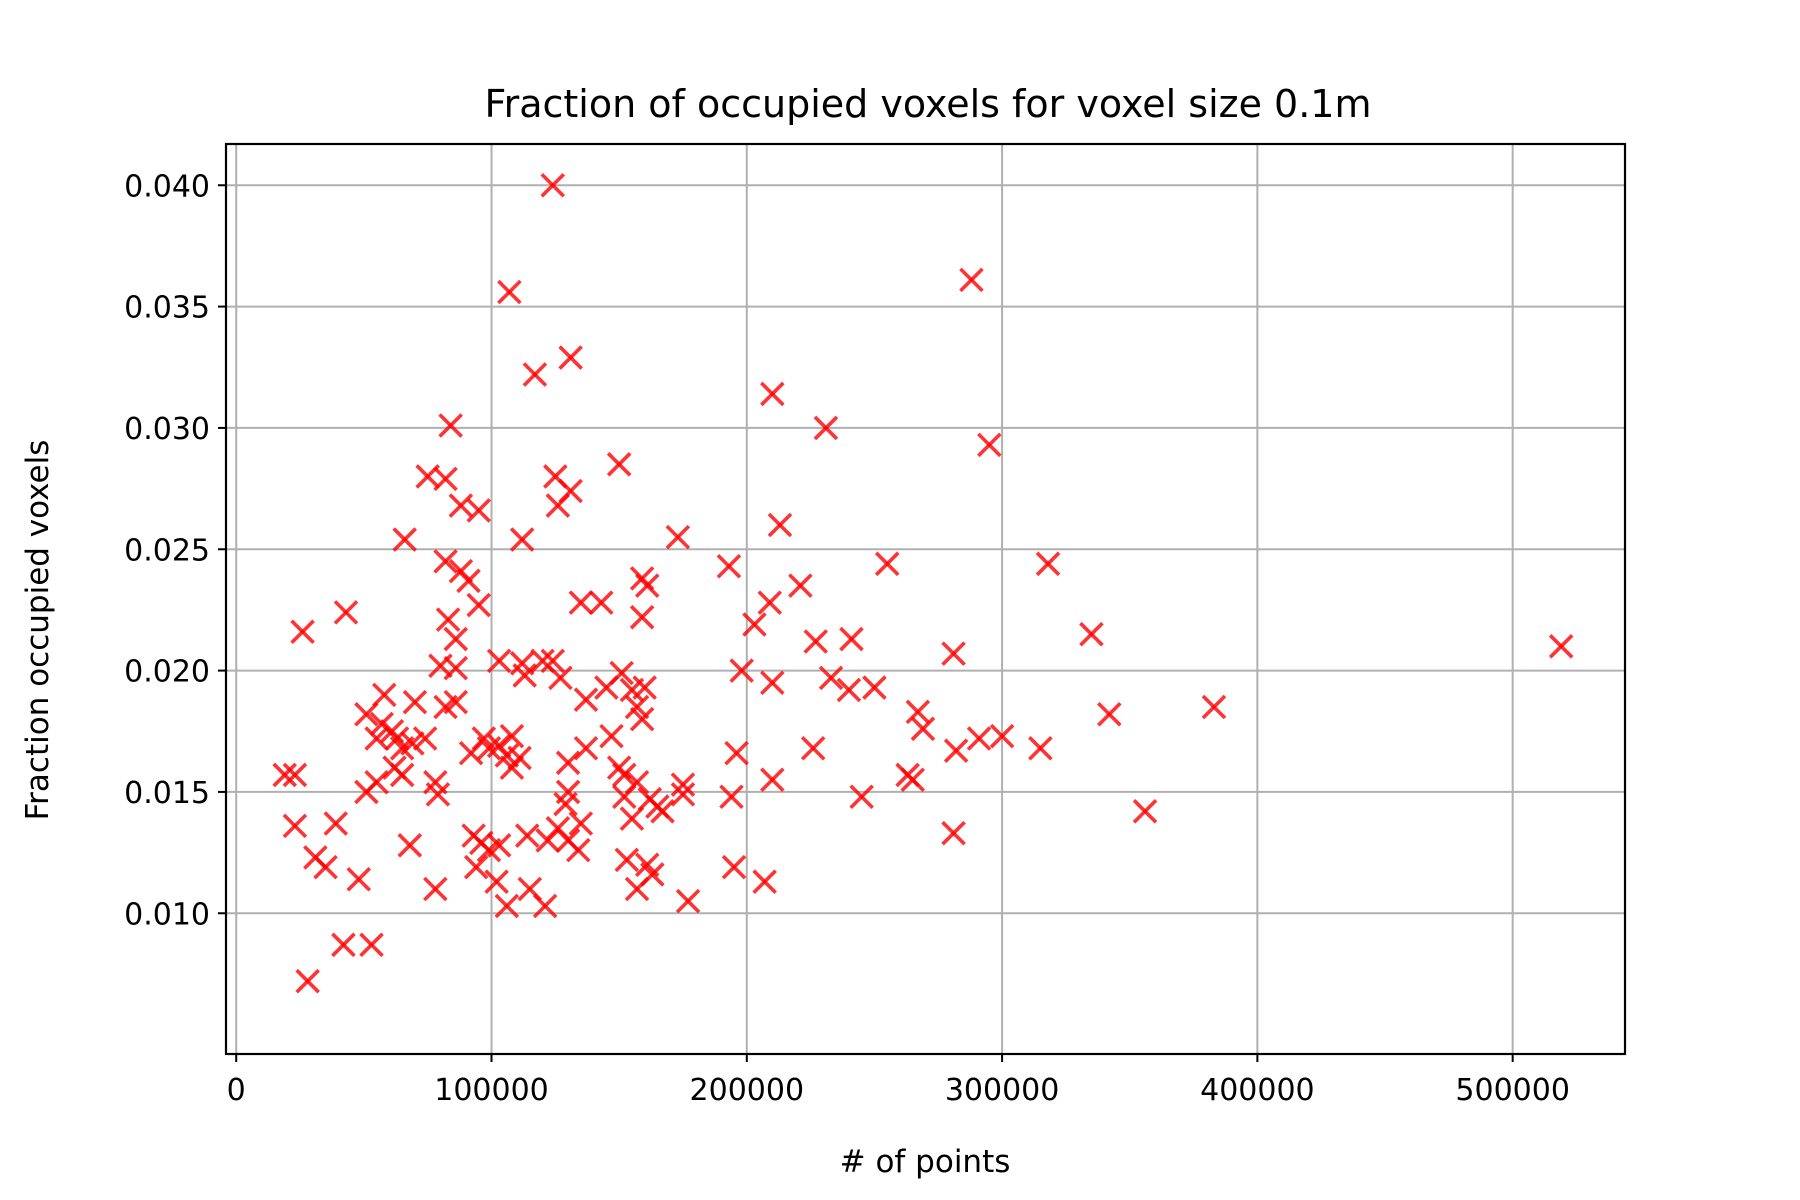 This screenshot has width=1800, height=1200. What do you see at coordinates (167, 793) in the screenshot?
I see `y-tick-label: 0.015` at bounding box center [167, 793].